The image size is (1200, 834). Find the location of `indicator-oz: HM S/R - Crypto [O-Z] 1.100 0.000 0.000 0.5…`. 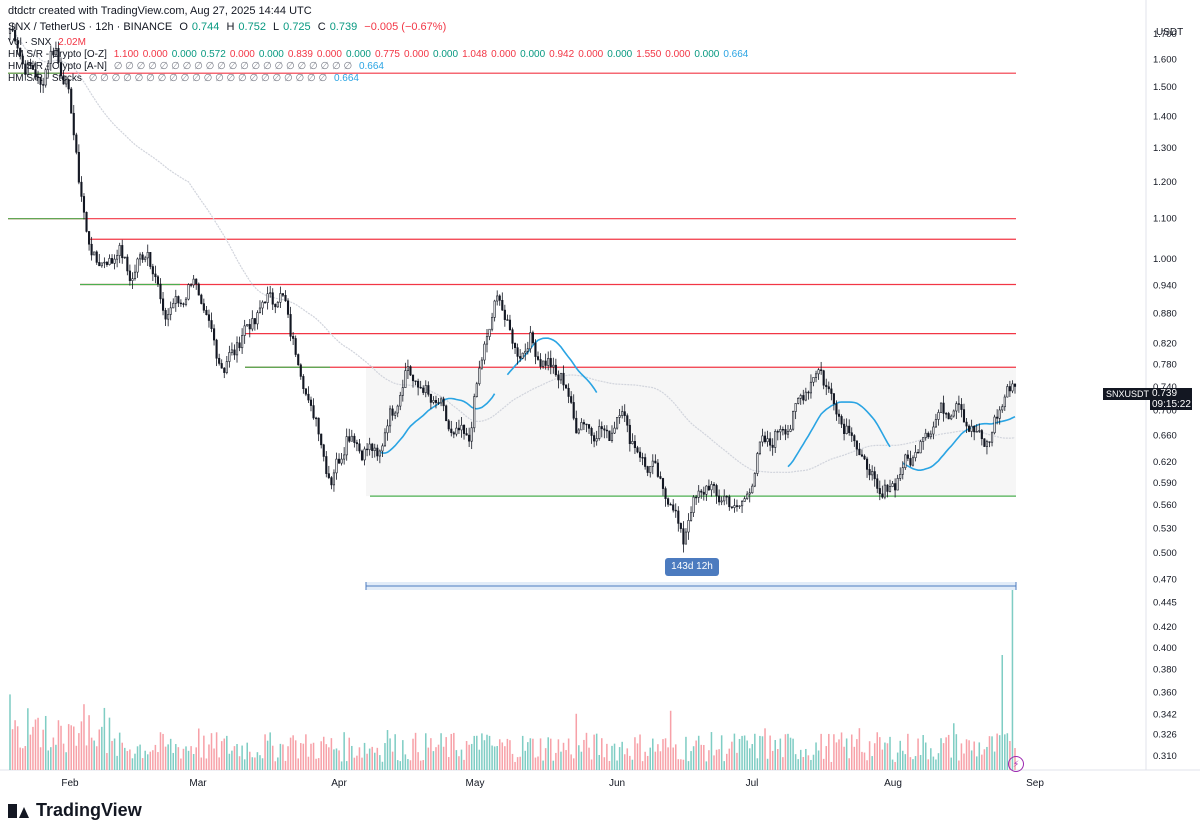

indicator-oz: HM S/R - Crypto [O-Z] 1.100 0.000 0.000 0.5… is located at coordinates (382, 54).